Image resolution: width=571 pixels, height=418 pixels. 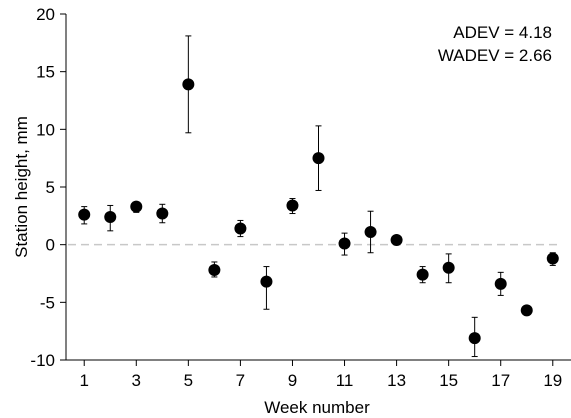 What do you see at coordinates (21, 187) in the screenshot?
I see `y-axis-title: Station height, mm` at bounding box center [21, 187].